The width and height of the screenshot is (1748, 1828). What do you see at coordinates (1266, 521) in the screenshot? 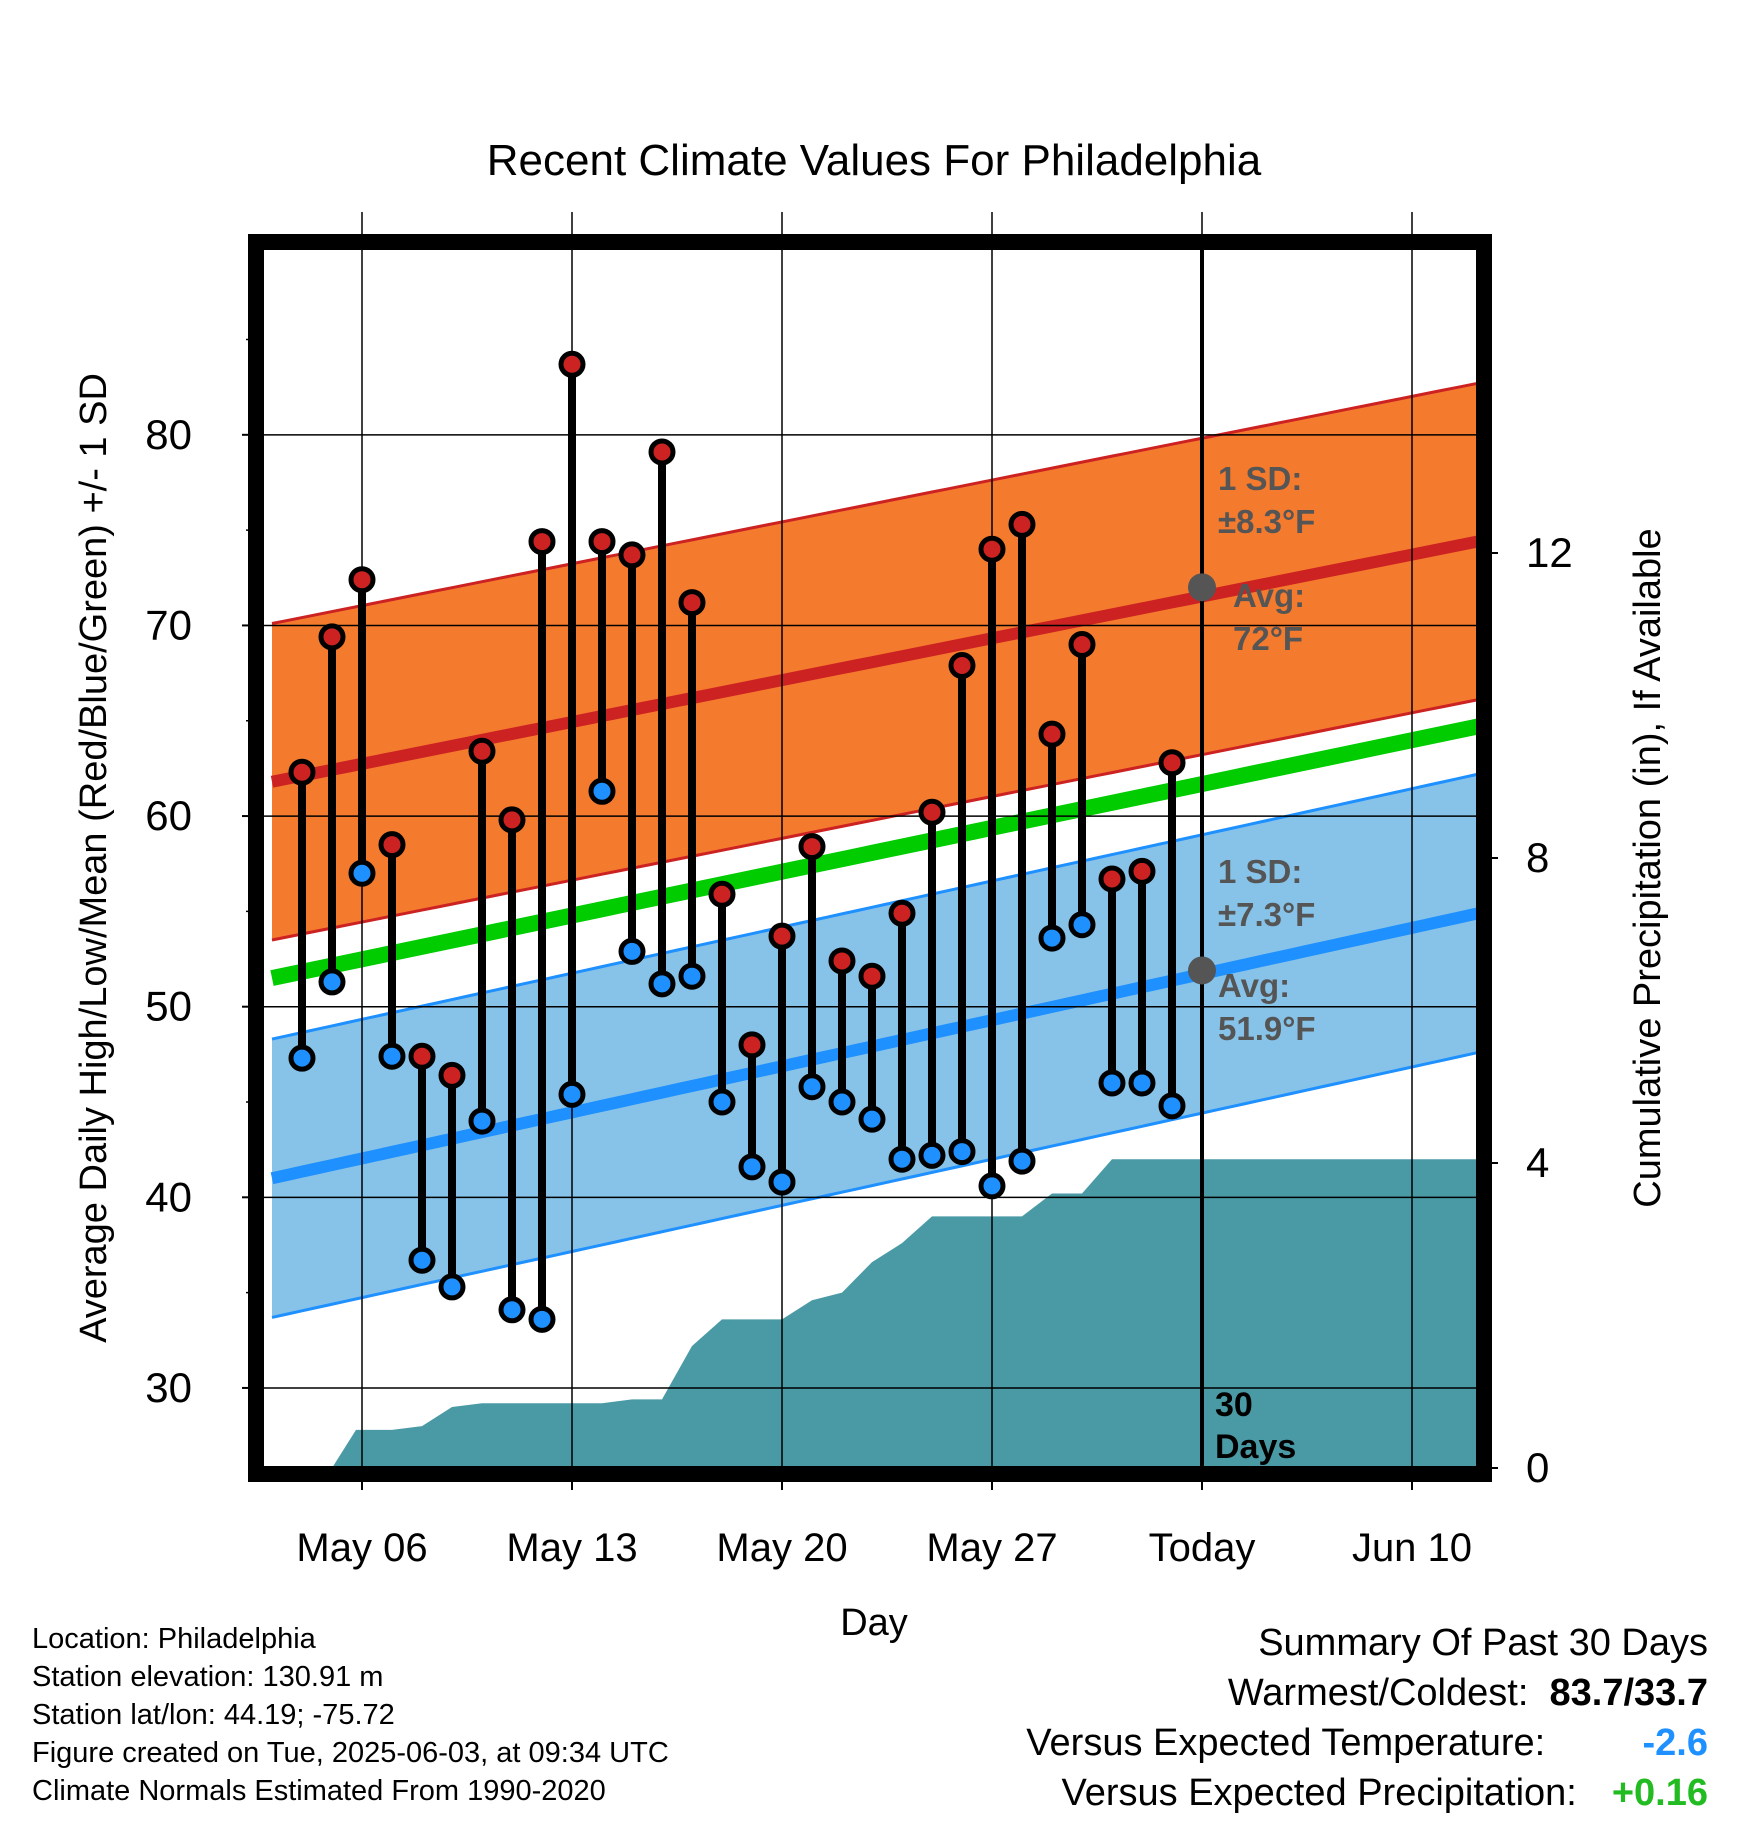
I see `high-sd-value: ±8.3°F` at bounding box center [1266, 521].